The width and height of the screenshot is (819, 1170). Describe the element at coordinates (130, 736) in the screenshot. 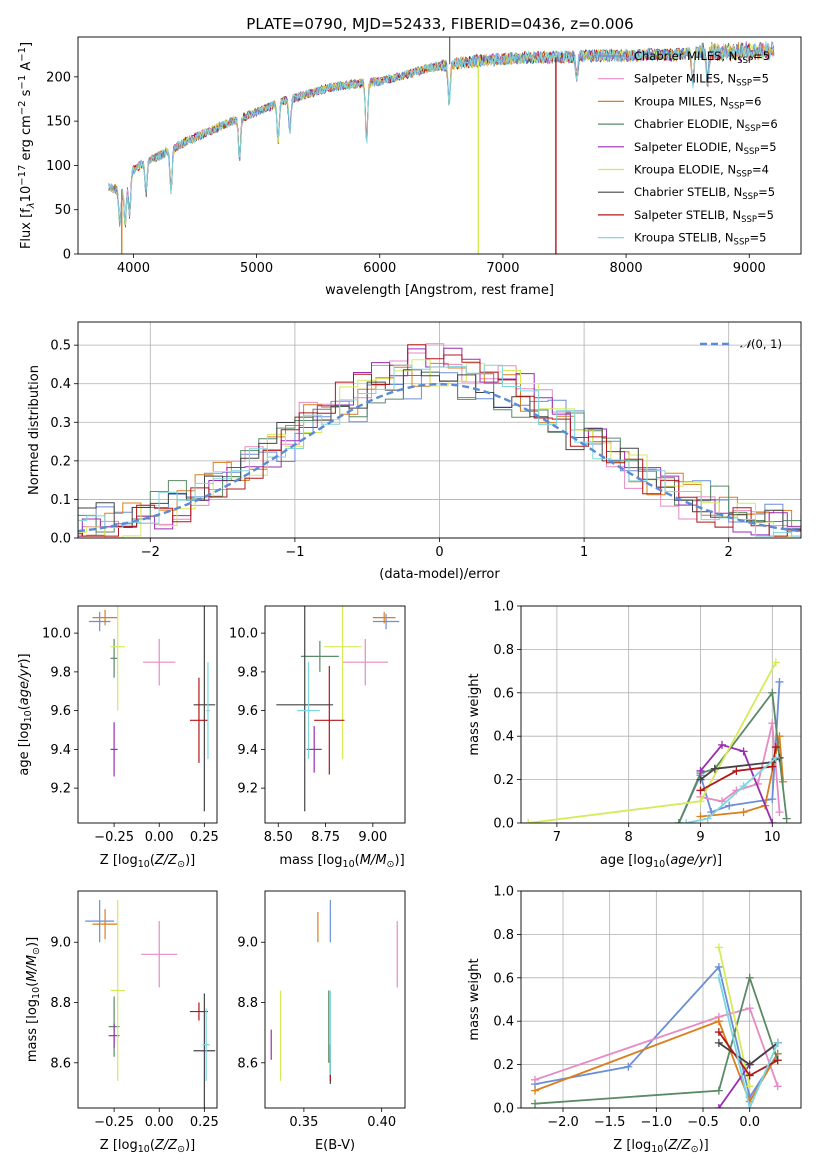

I see `axes-age_vs_Z: −0.25 0.00 0.25 9.2 9.4 9.6 9.8 10.0` at that location.